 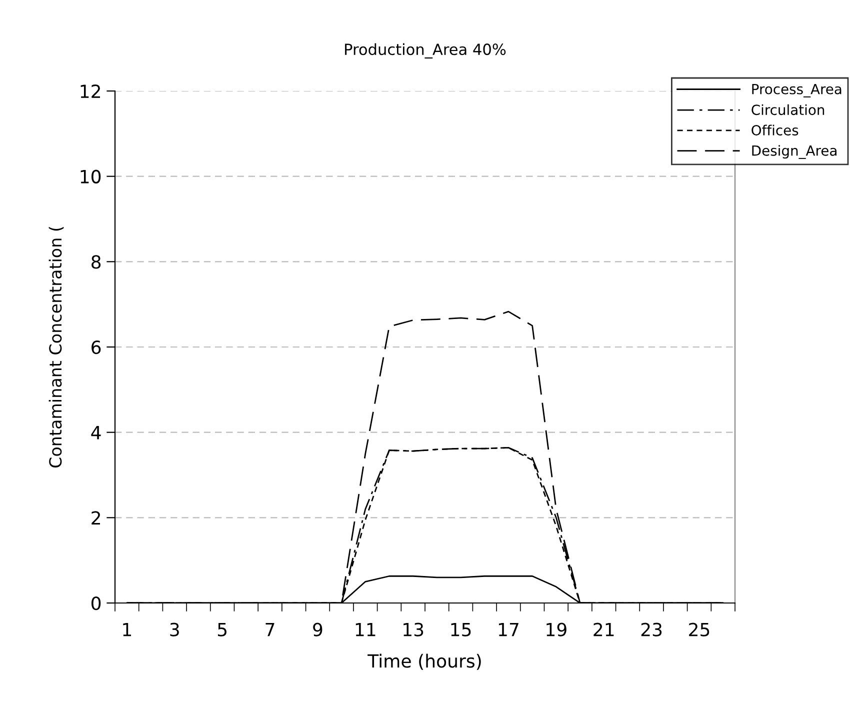 What do you see at coordinates (96, 603) in the screenshot?
I see `y-tick-label: 0` at bounding box center [96, 603].